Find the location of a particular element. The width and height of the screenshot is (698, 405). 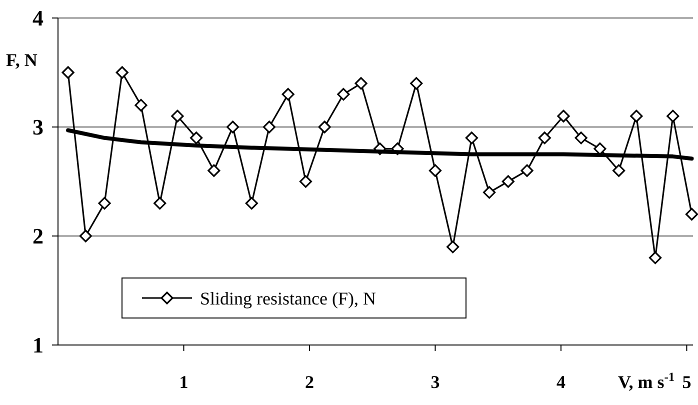

y-tick-label: 2 is located at coordinates (38, 236).